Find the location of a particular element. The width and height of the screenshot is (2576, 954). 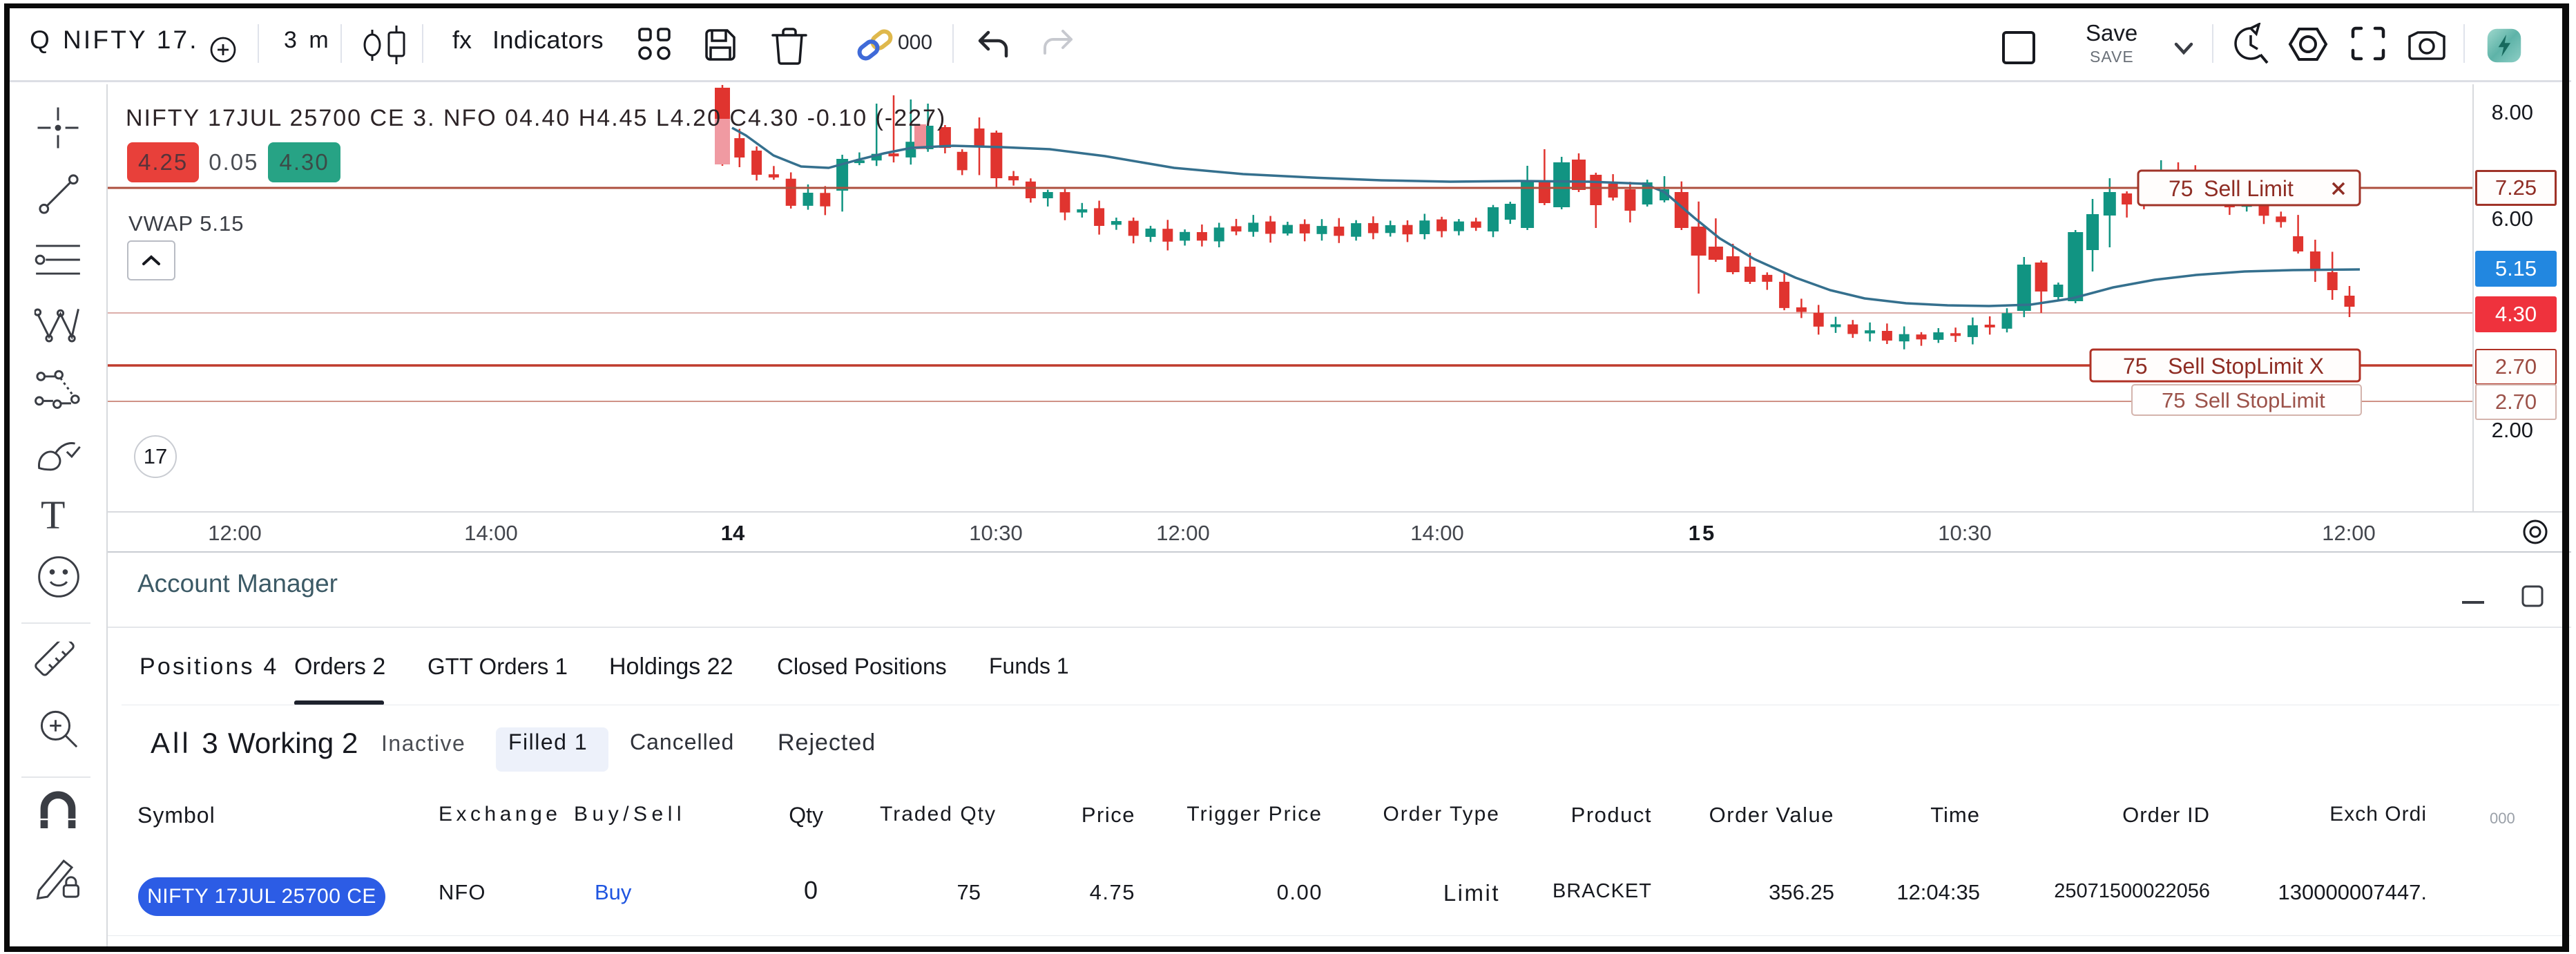

svg-text: Sell StopLimit is located at coordinates (2259, 400).